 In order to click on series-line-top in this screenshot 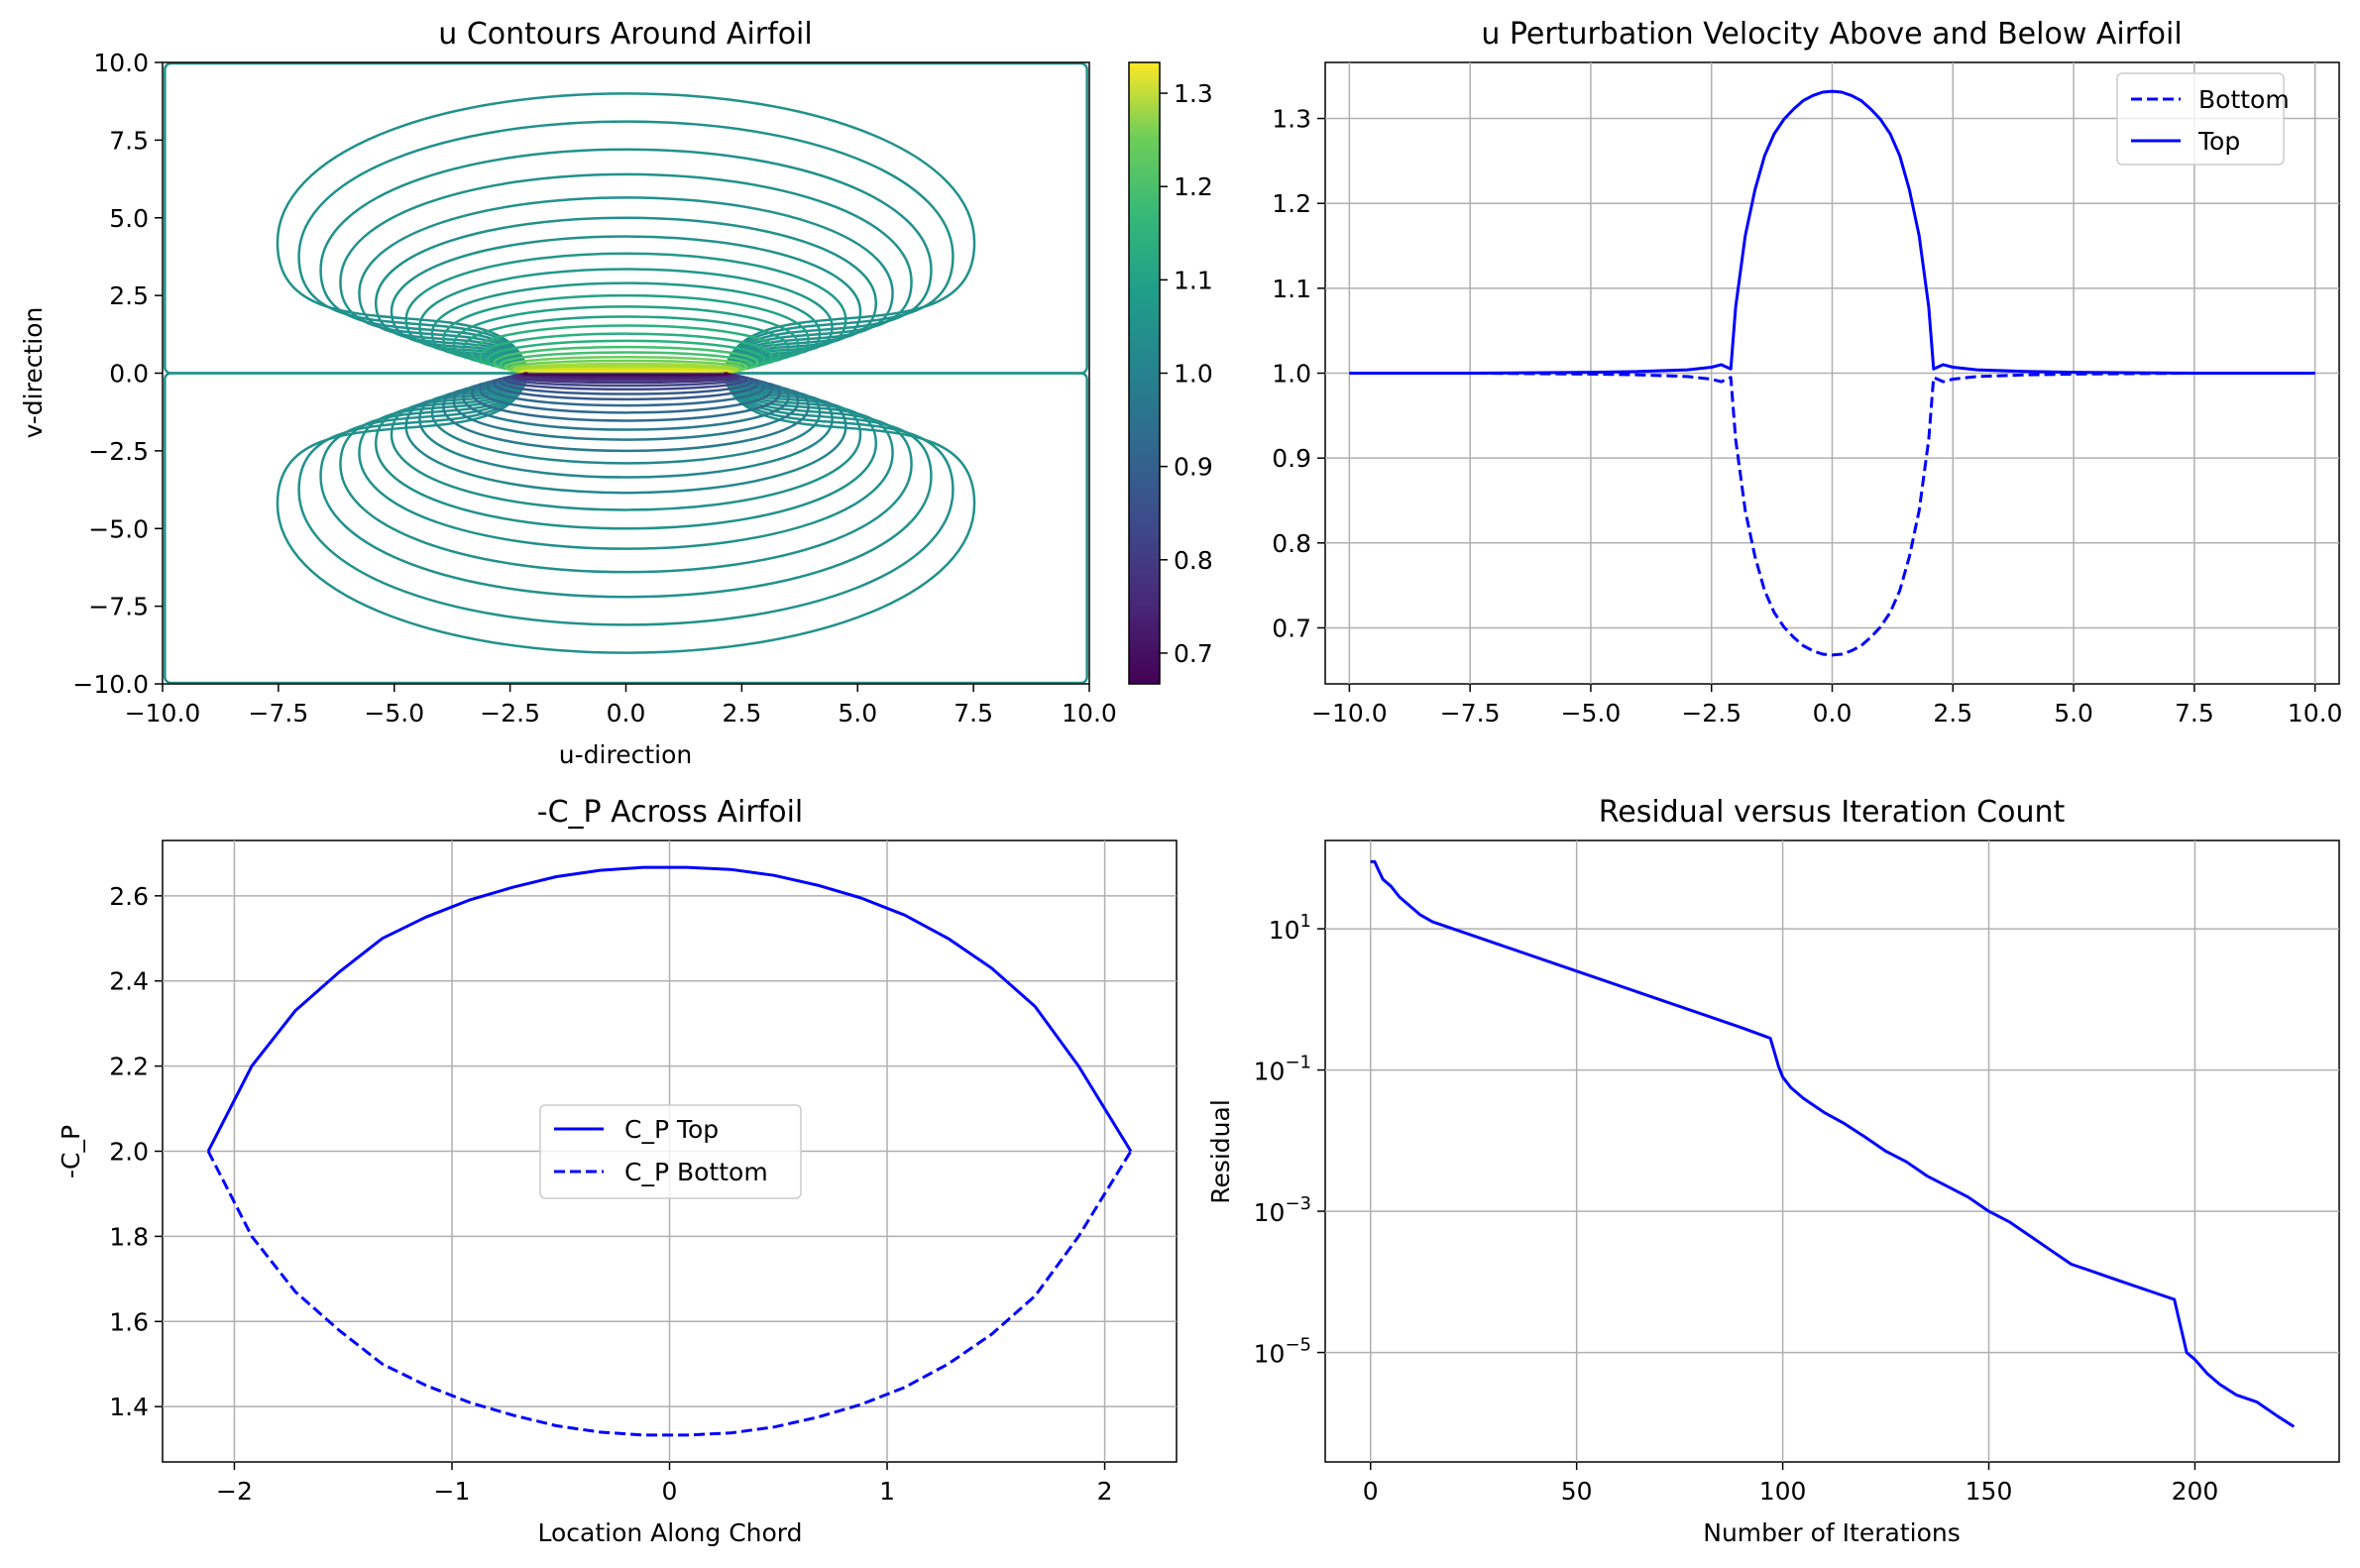, I will do `click(1832, 232)`.